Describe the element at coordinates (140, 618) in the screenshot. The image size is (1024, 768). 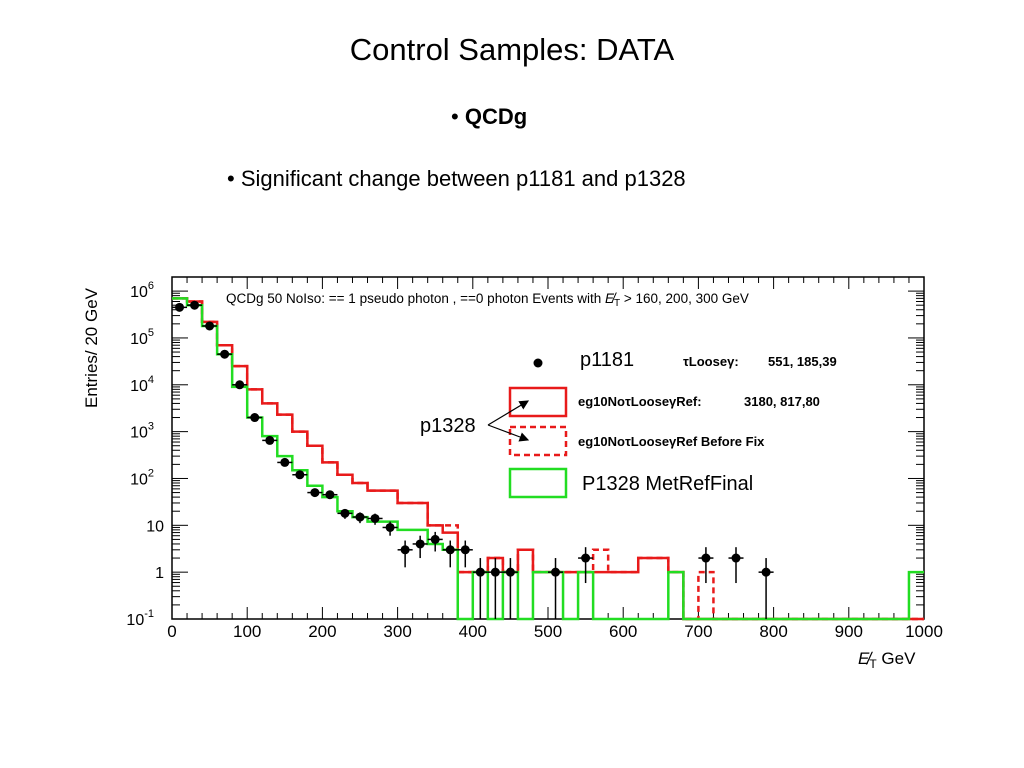
I see `y-tick-label: 10⁻¹` at that location.